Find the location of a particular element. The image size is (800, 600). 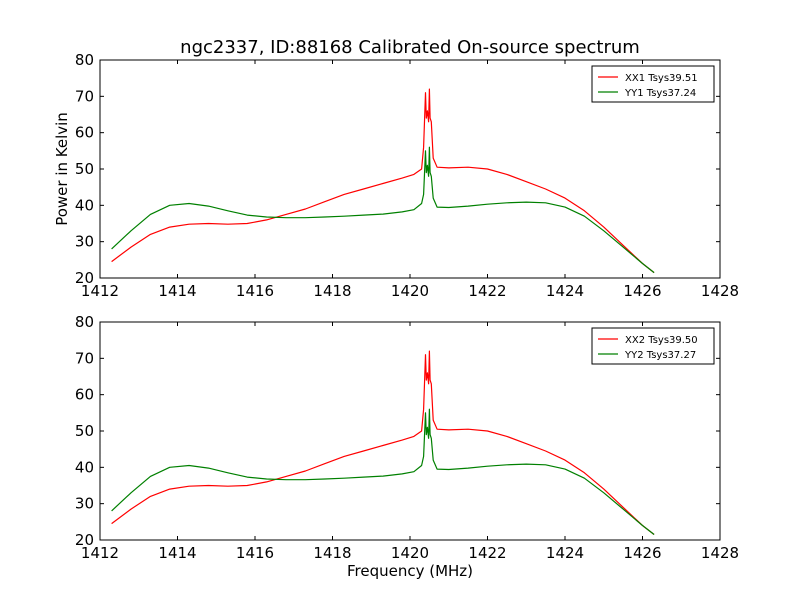

legend: XX1 Tsys39.51 YY1 Tsys37.24 is located at coordinates (653, 84).